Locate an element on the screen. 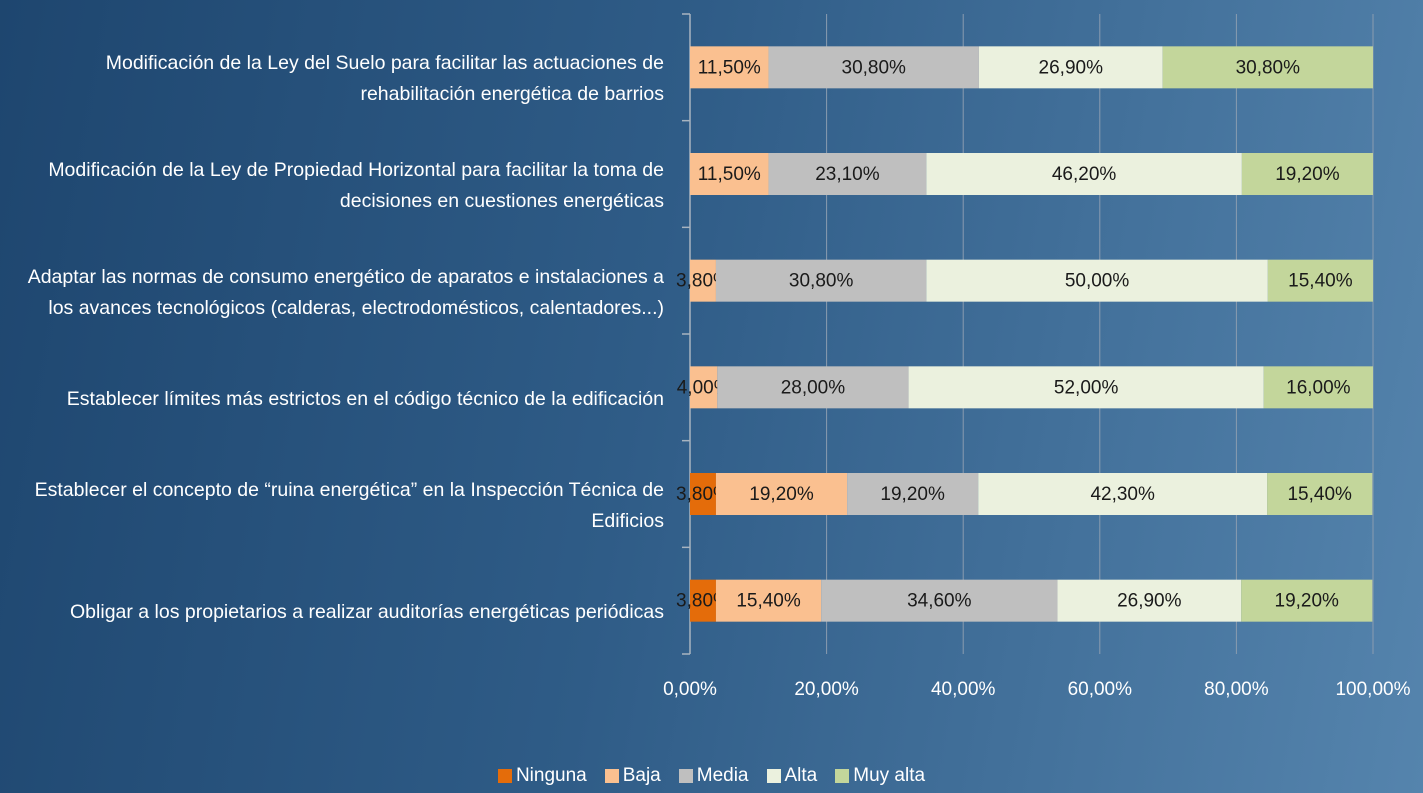 This screenshot has width=1423, height=793. value-label: 46,20% is located at coordinates (1084, 174).